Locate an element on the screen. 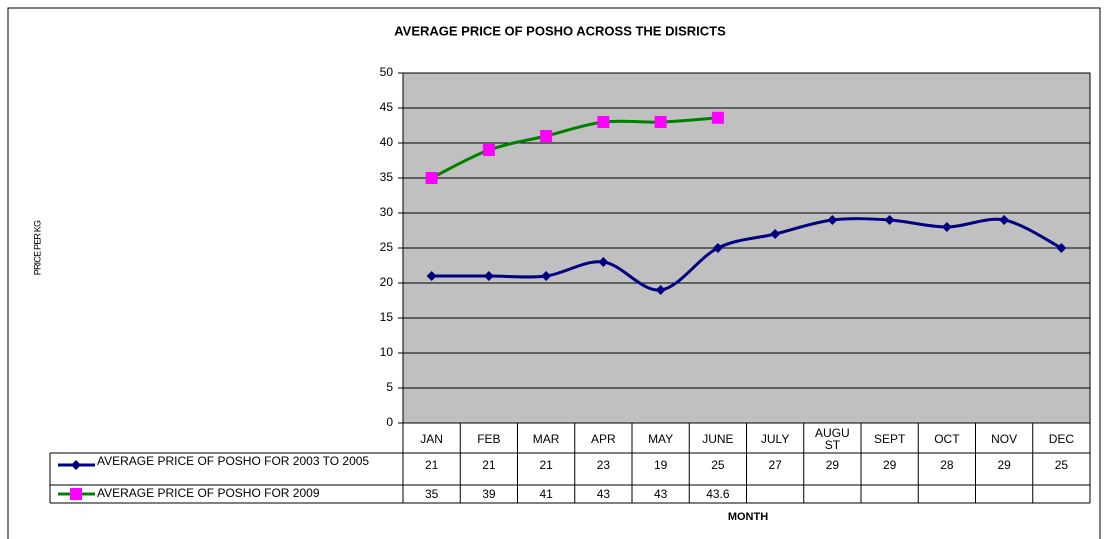  y-tick-label: 25 is located at coordinates (387, 247).